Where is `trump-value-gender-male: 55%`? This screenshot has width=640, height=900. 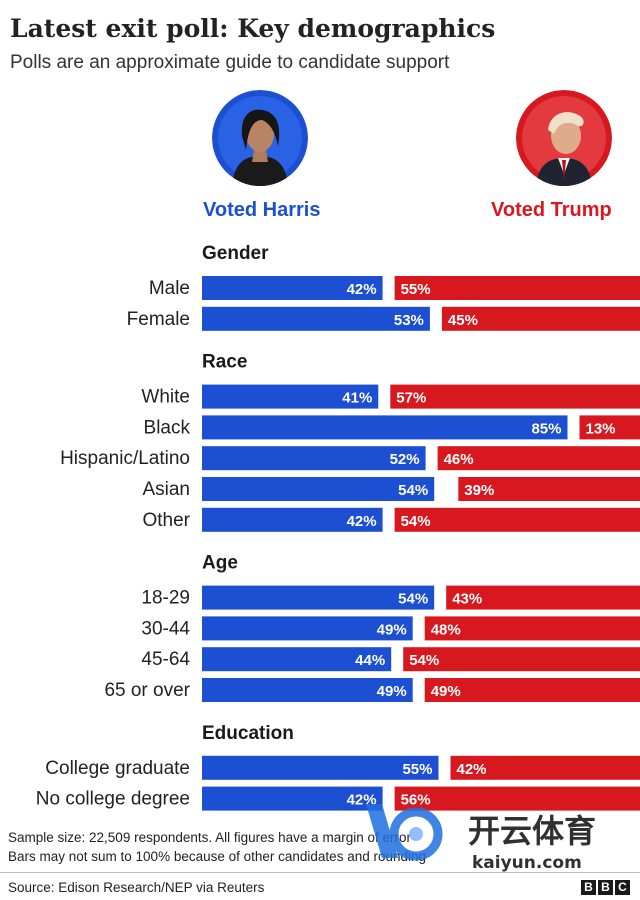
trump-value-gender-male: 55% is located at coordinates (416, 289).